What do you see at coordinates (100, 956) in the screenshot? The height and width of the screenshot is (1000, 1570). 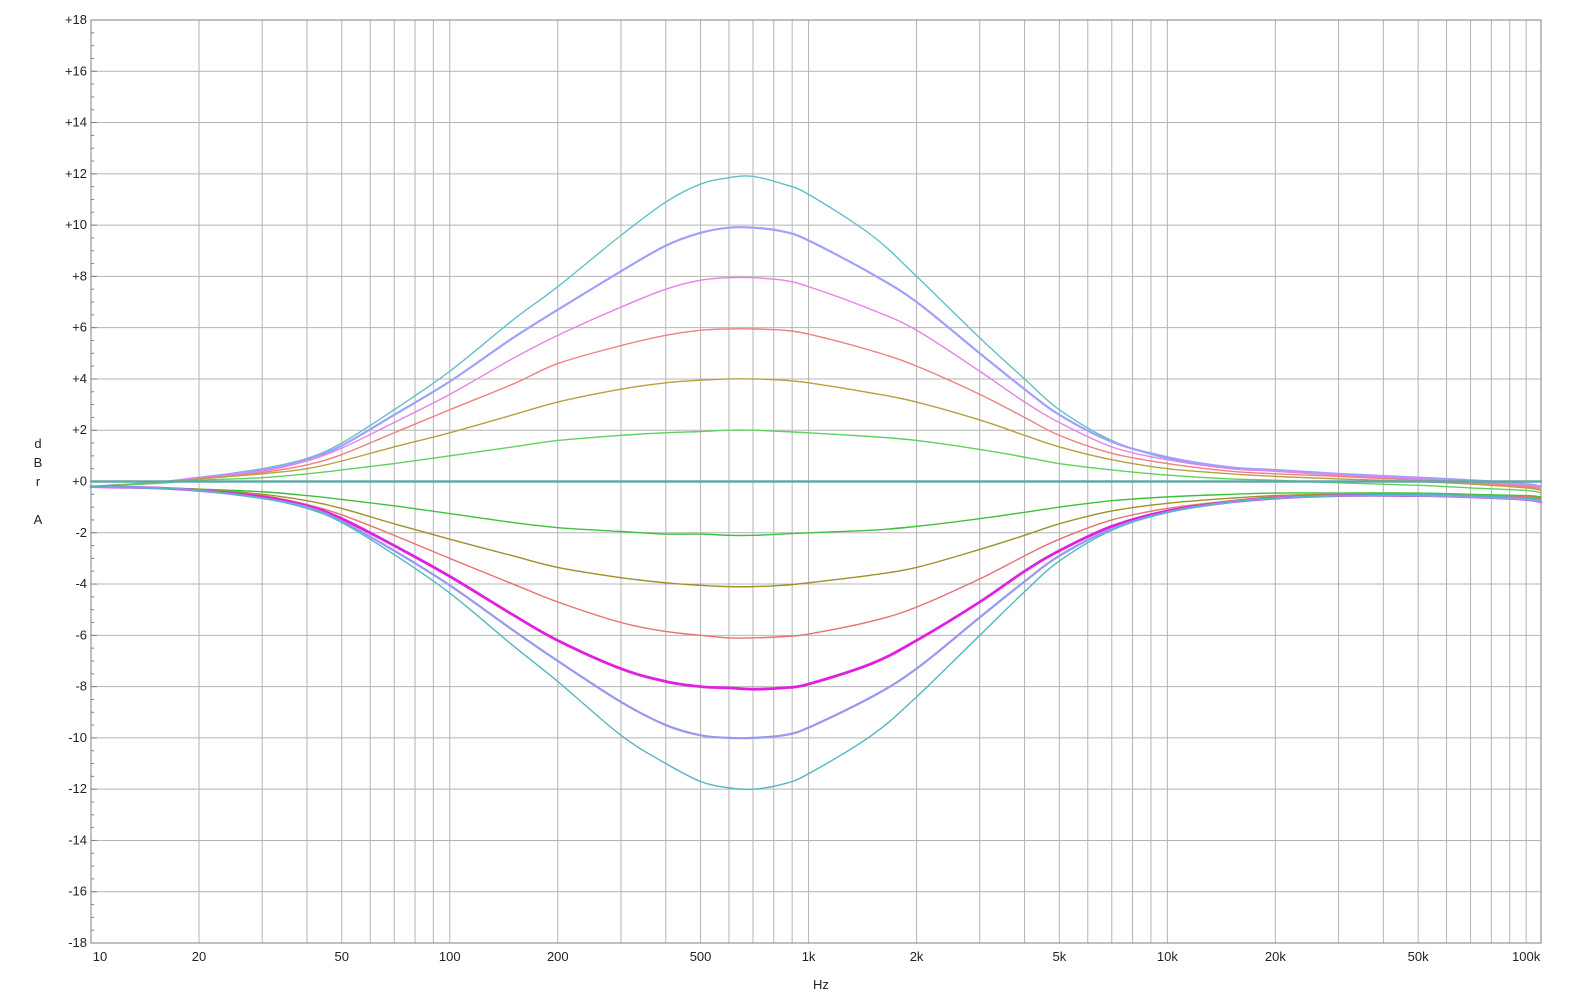 I see `x-tick-label: 10` at bounding box center [100, 956].